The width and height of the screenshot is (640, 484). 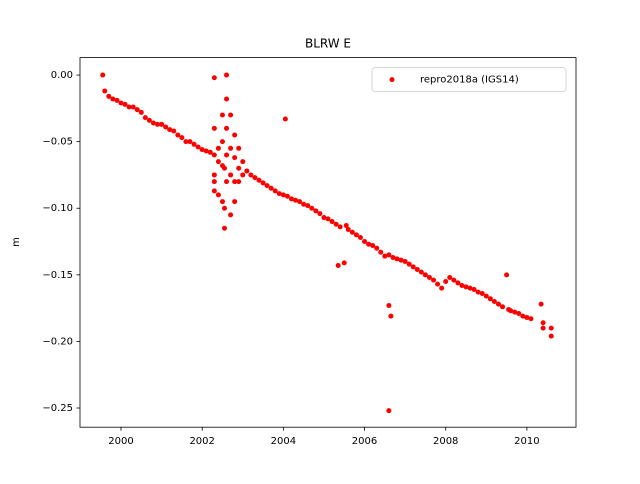 I want to click on y-axis-label: m, so click(x=16, y=242).